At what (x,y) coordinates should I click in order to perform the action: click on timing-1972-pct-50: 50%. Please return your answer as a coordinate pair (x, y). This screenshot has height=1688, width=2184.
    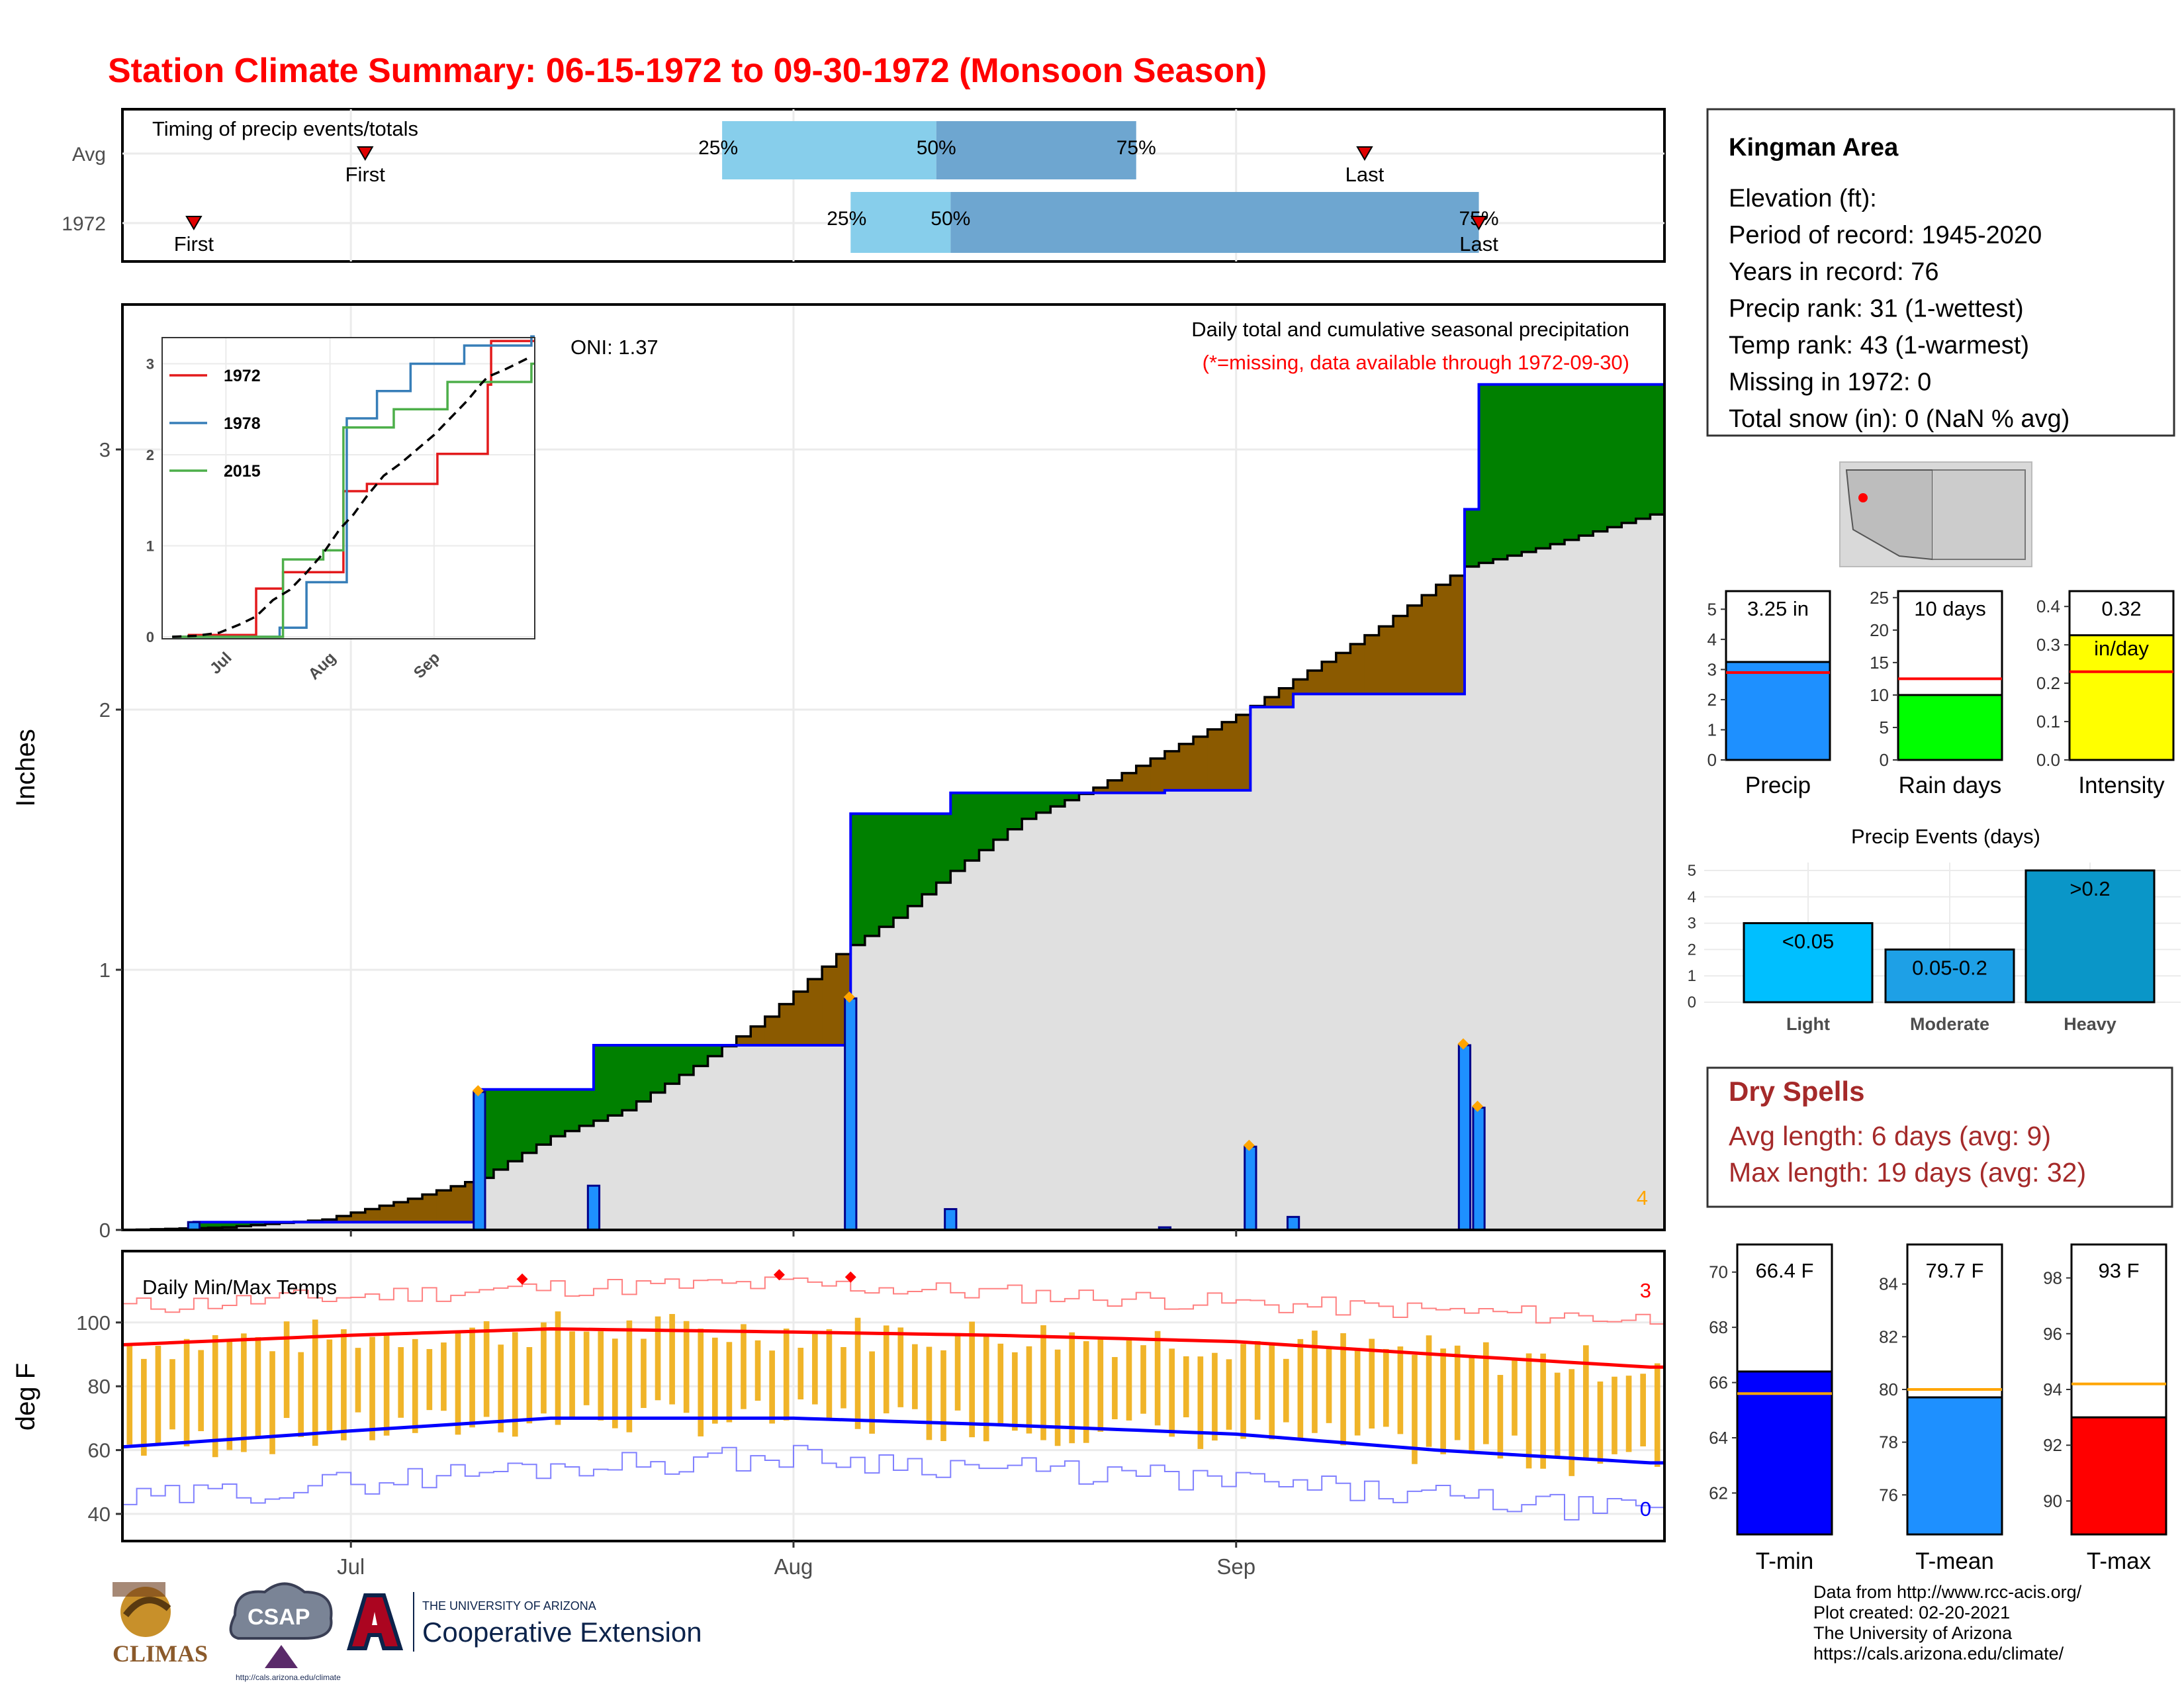
    Looking at the image, I should click on (950, 219).